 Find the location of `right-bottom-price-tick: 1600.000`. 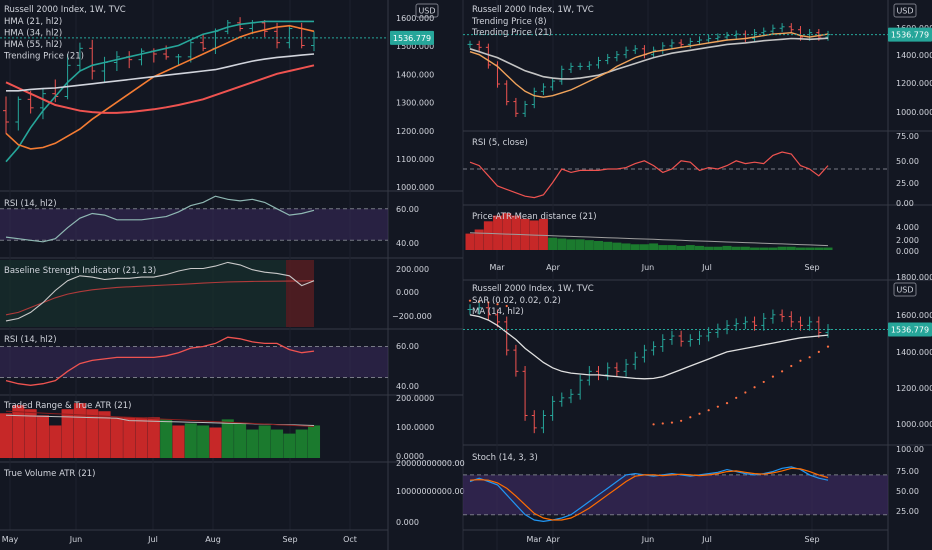

right-bottom-price-tick: 1600.000 is located at coordinates (914, 315).